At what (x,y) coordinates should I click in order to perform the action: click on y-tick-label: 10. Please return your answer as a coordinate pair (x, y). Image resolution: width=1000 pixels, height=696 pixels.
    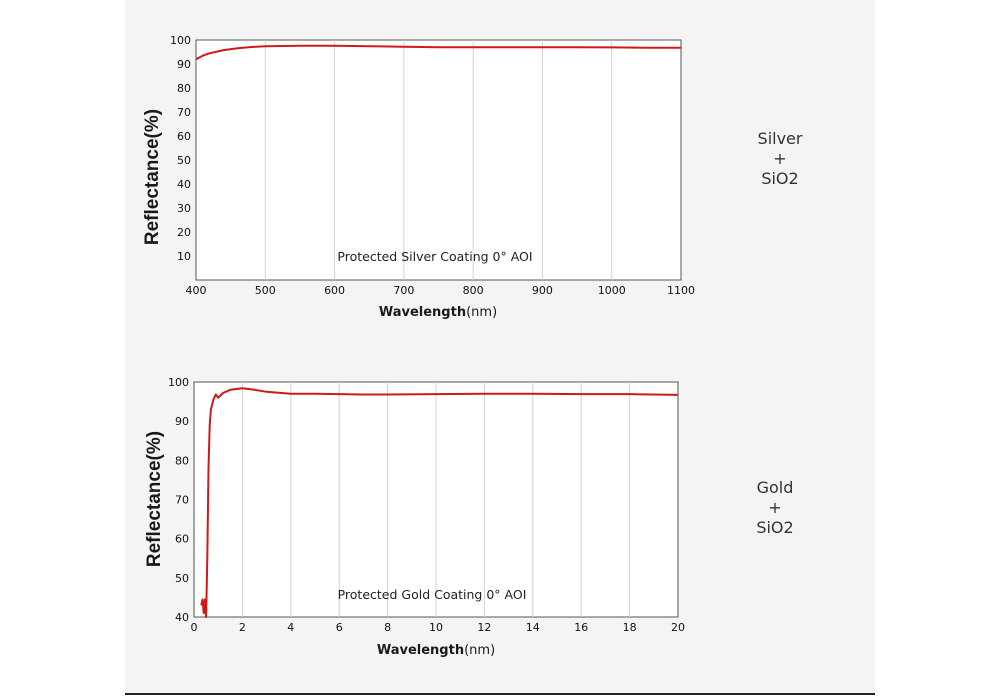
    Looking at the image, I should click on (184, 256).